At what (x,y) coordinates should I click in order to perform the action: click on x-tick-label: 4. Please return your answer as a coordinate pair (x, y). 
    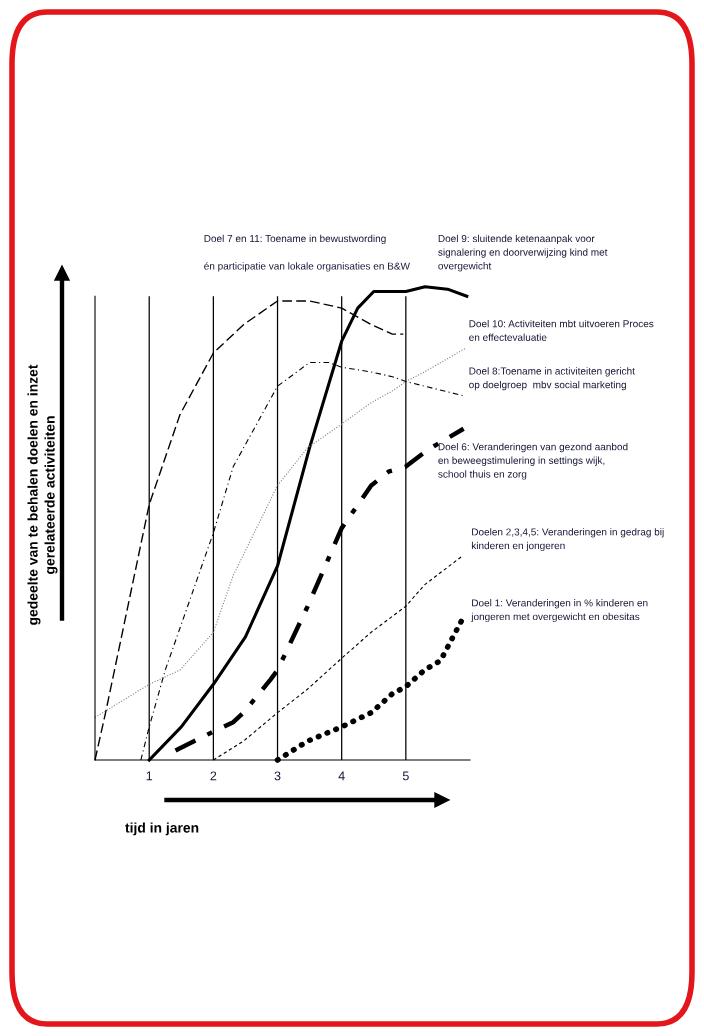
    Looking at the image, I should click on (341, 776).